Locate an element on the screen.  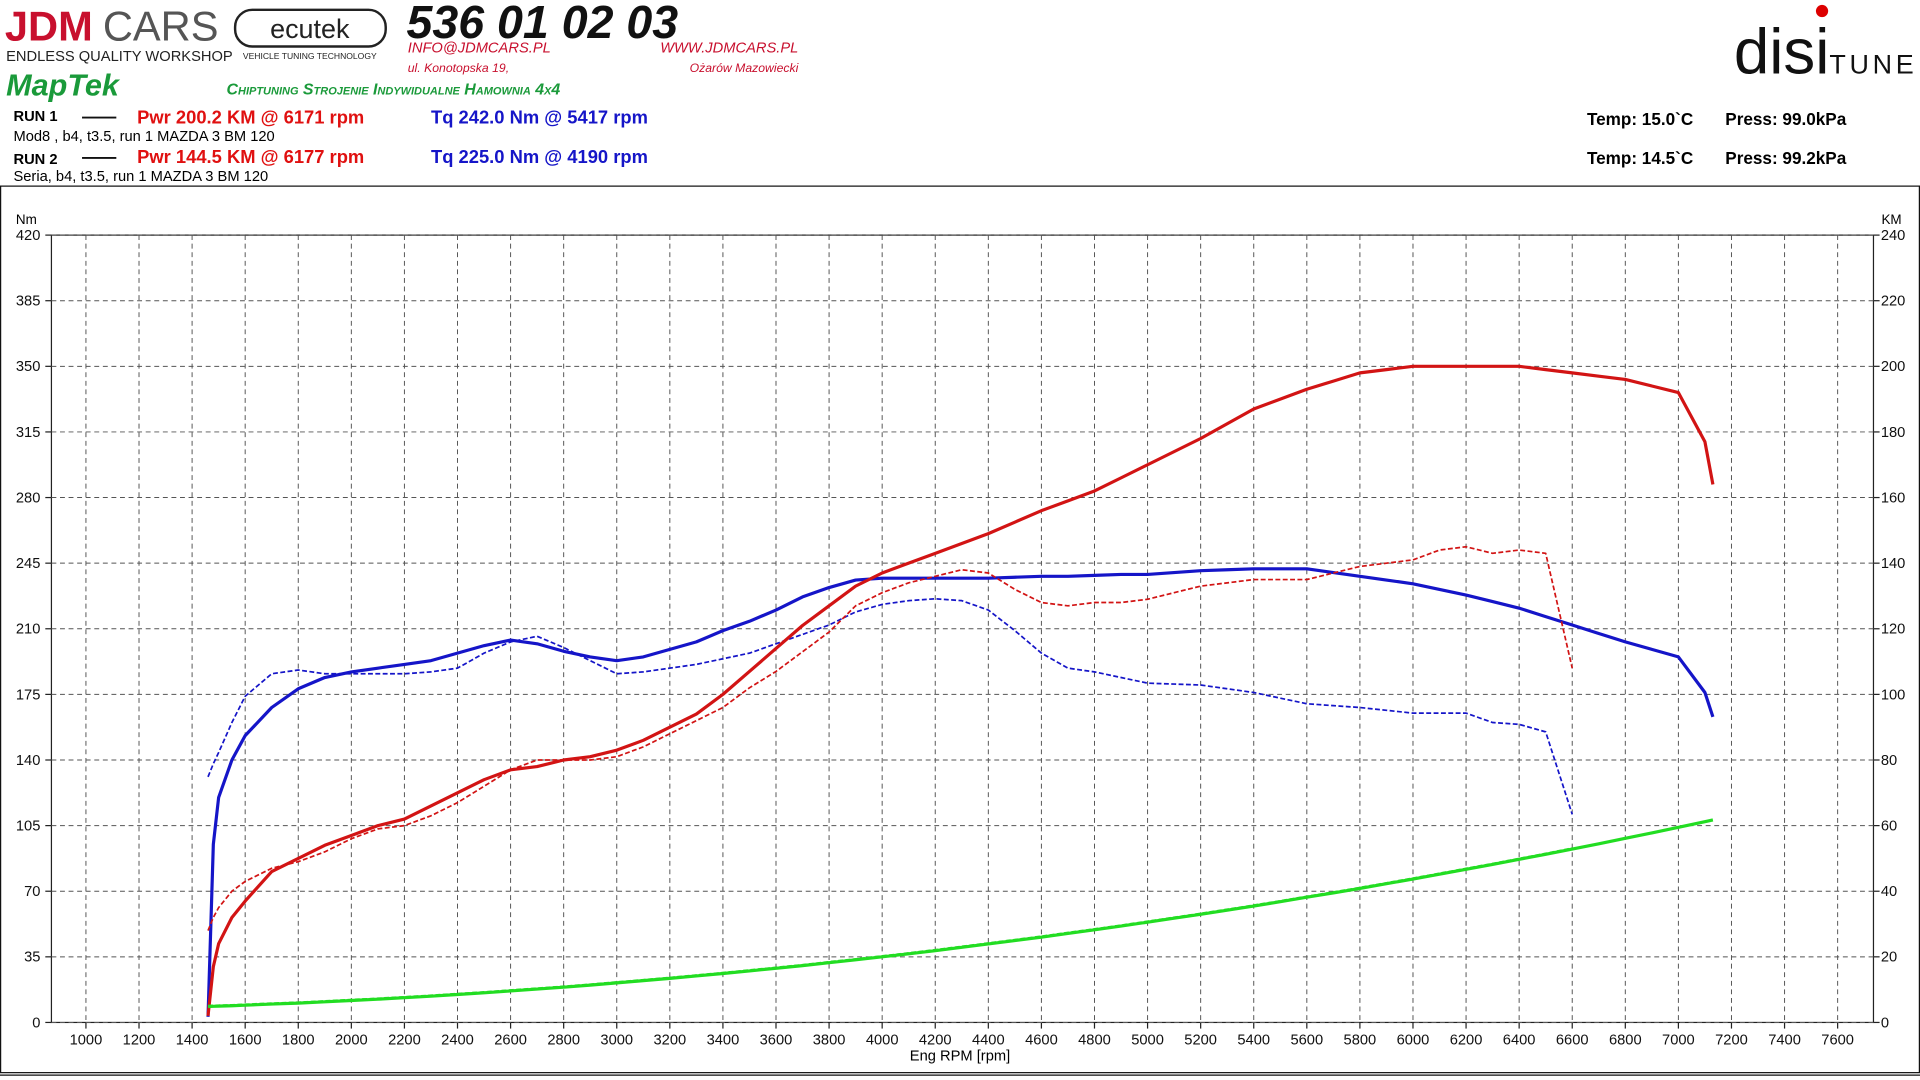
y-tick-label: 385 is located at coordinates (28, 302).